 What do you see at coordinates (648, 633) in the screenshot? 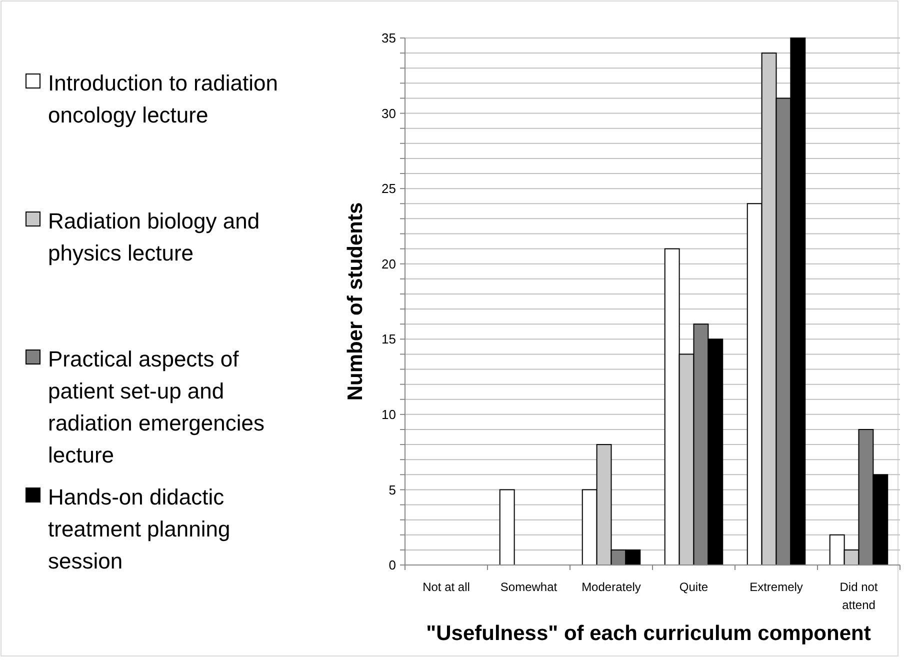
I see `x-axis-title: "Usefulness" of each curriculum component` at bounding box center [648, 633].